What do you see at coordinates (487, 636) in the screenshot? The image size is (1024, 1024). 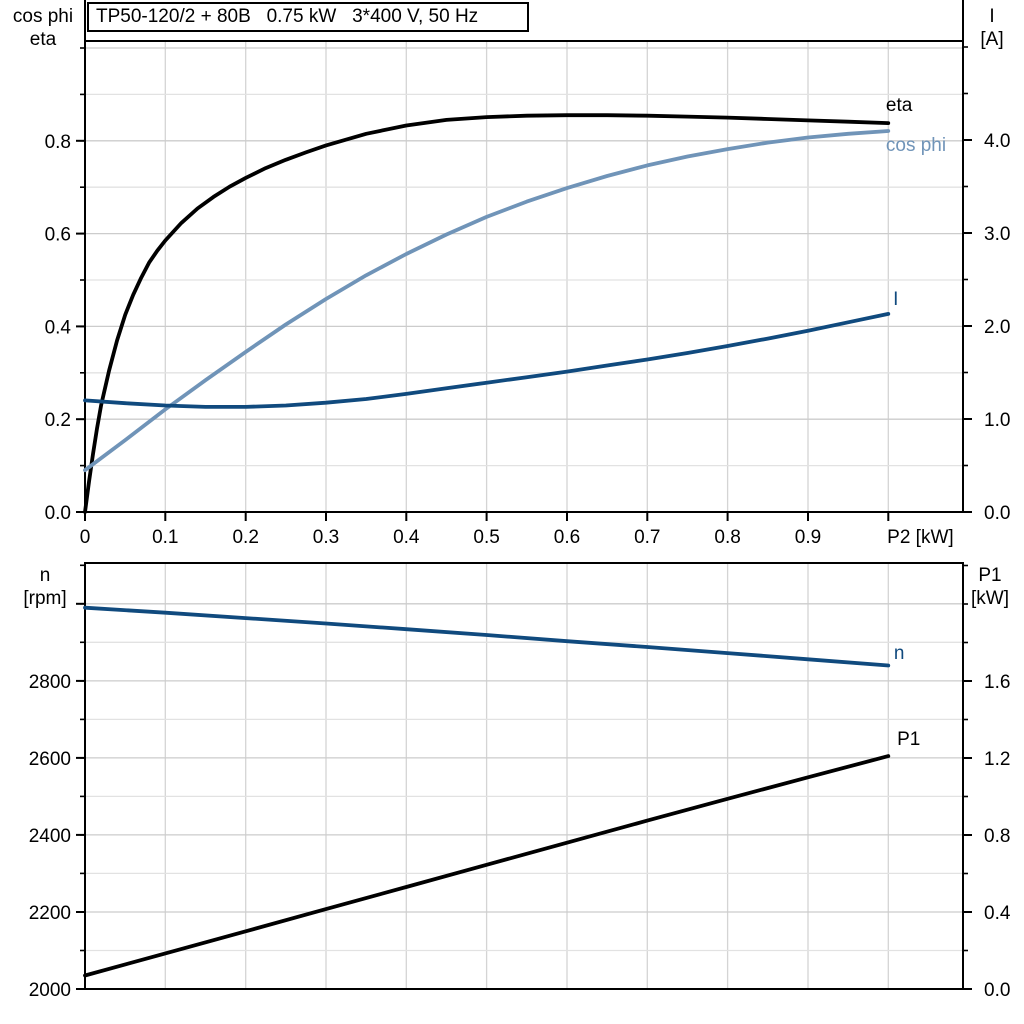 I see `n-curve` at bounding box center [487, 636].